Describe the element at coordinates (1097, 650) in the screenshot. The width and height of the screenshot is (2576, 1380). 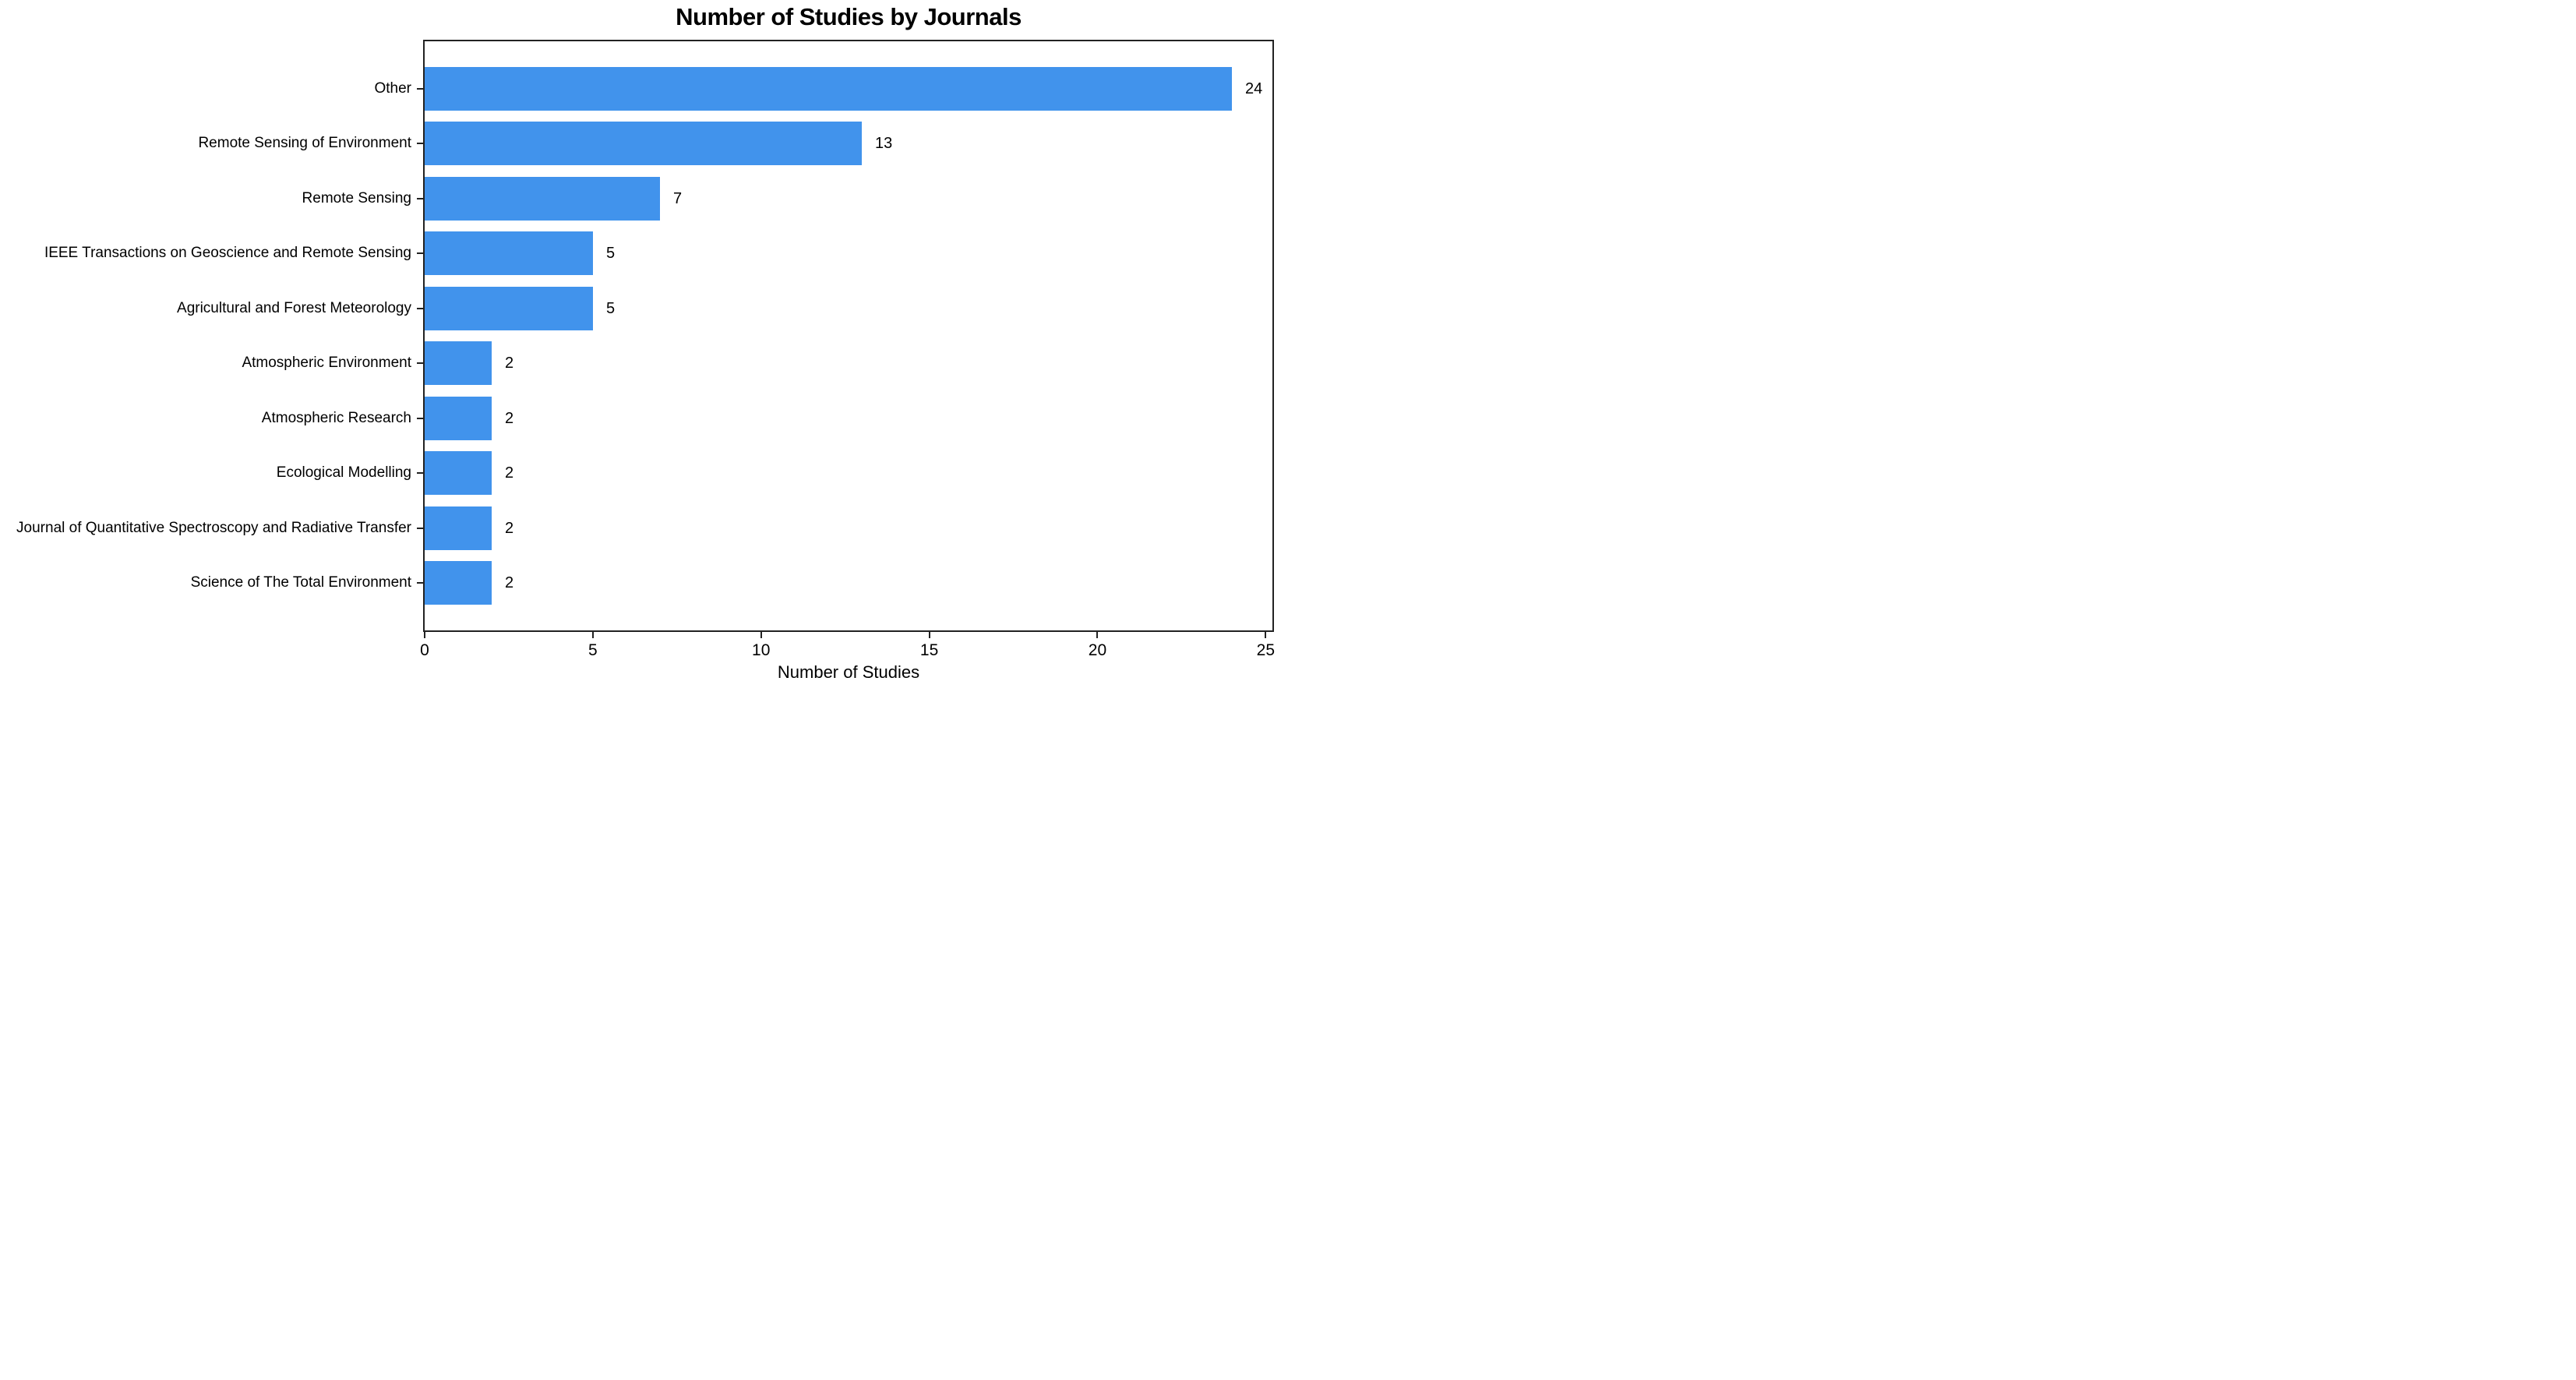
I see `x-tick-label: 20` at that location.